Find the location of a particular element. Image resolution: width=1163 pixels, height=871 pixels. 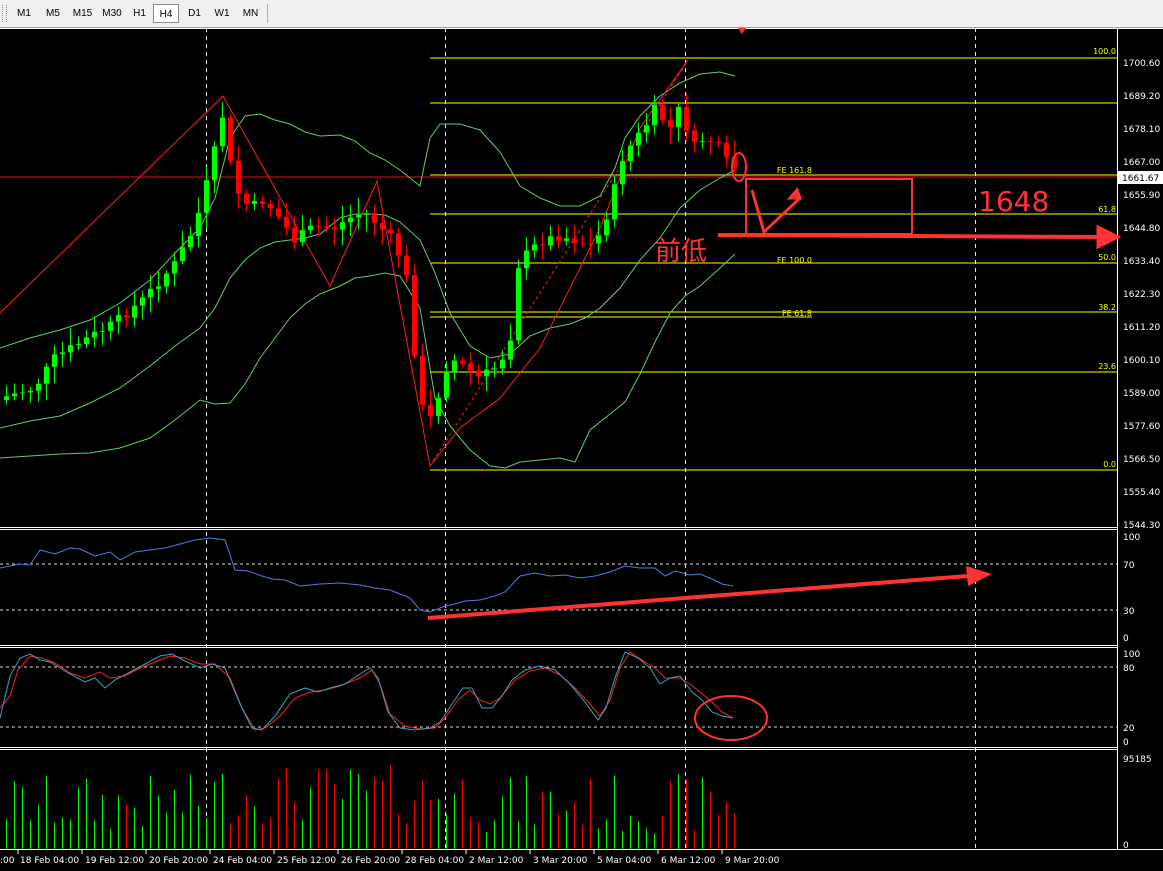

stochastic-level-label: 80 is located at coordinates (1129, 669).